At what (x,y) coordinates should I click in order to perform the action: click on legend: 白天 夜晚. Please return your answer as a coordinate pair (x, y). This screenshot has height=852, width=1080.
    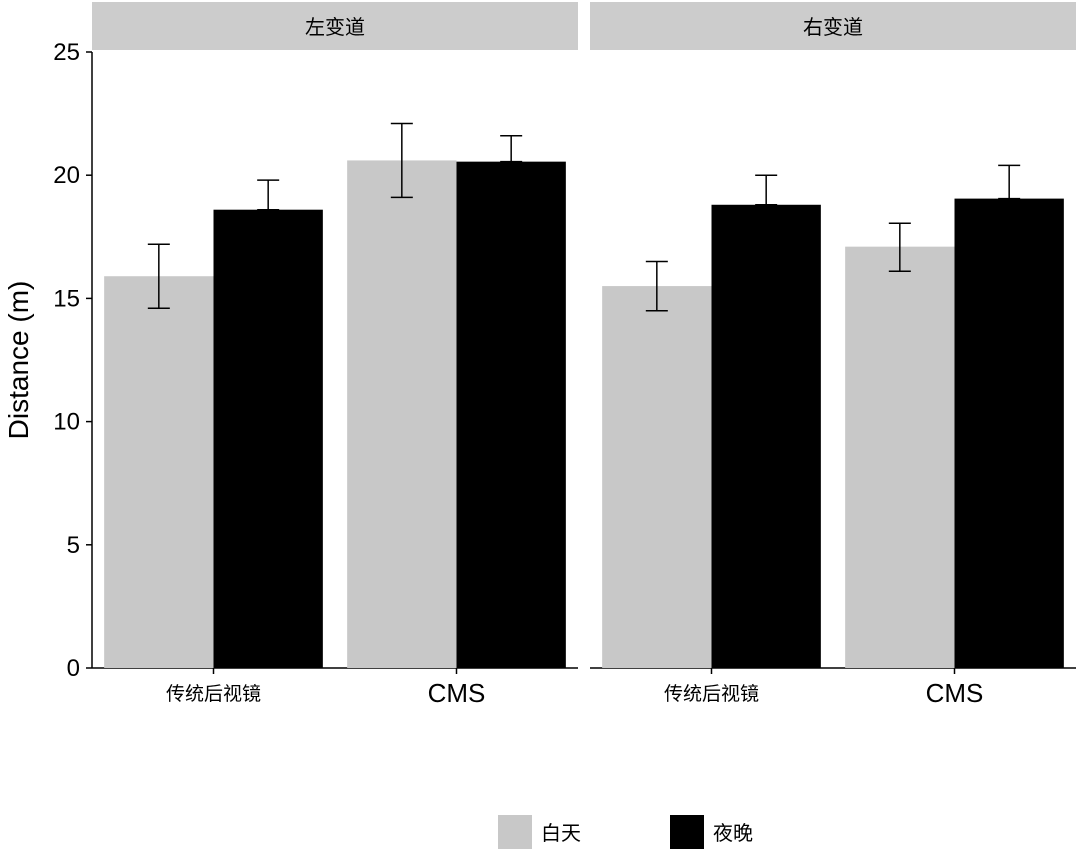
    Looking at the image, I should click on (625, 832).